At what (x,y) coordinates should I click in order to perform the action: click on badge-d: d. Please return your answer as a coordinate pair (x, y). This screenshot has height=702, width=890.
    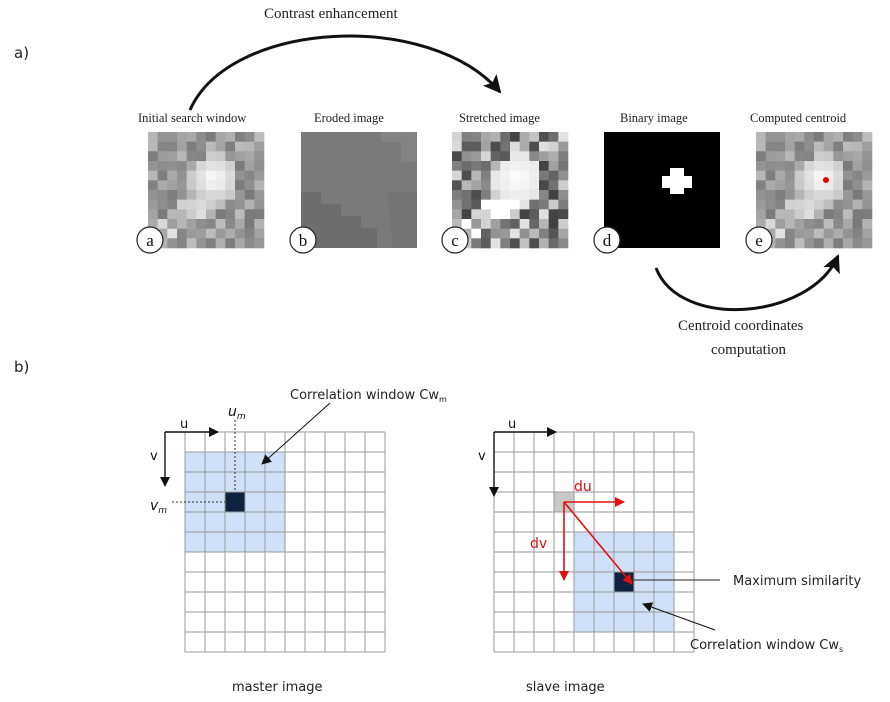
    Looking at the image, I should click on (607, 240).